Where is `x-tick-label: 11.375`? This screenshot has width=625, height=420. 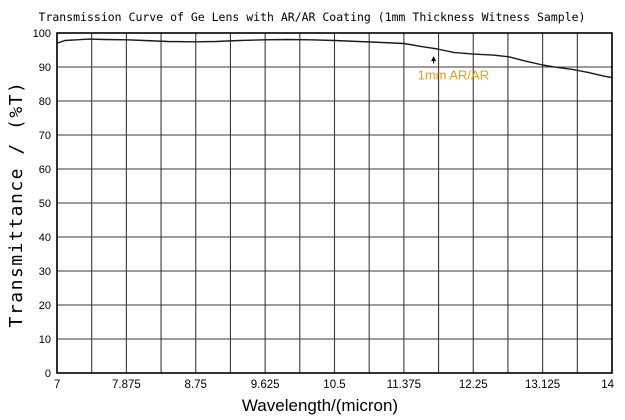
x-tick-label: 11.375 is located at coordinates (404, 385).